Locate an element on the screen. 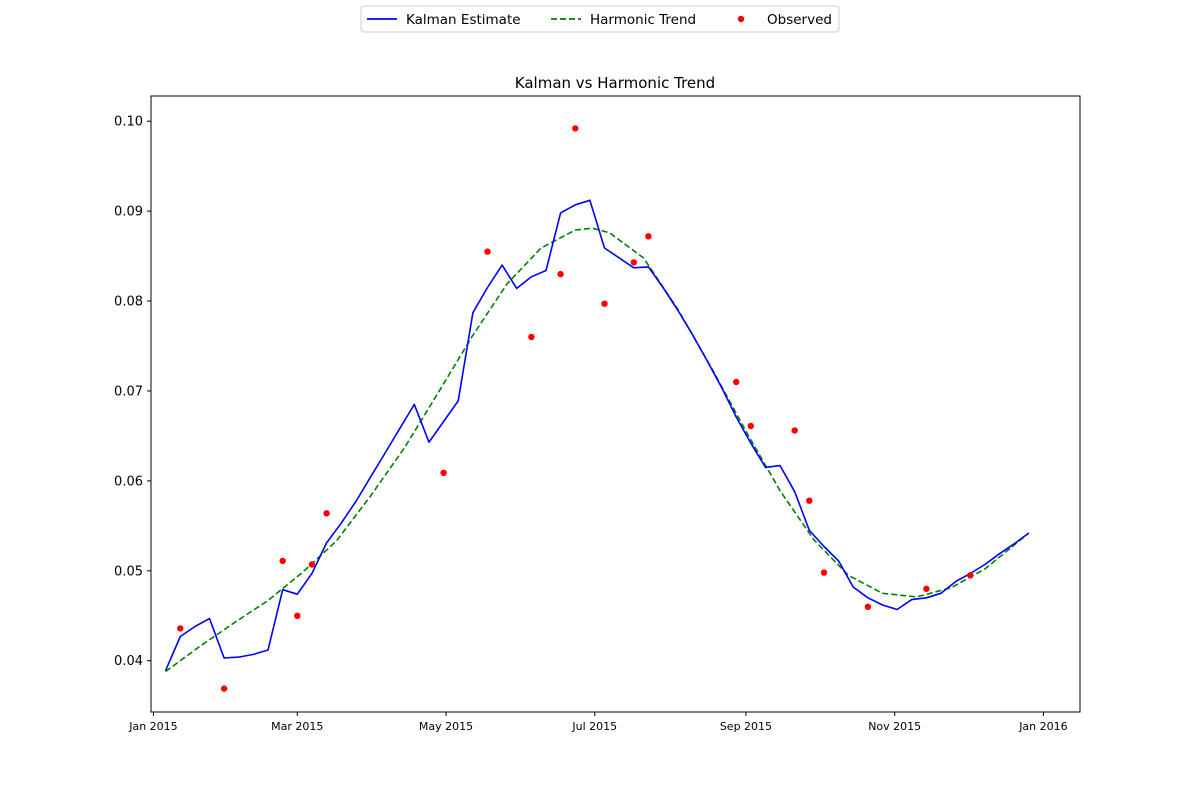 This screenshot has height=800, width=1200. y-tick-label: 0.07 is located at coordinates (128, 391).